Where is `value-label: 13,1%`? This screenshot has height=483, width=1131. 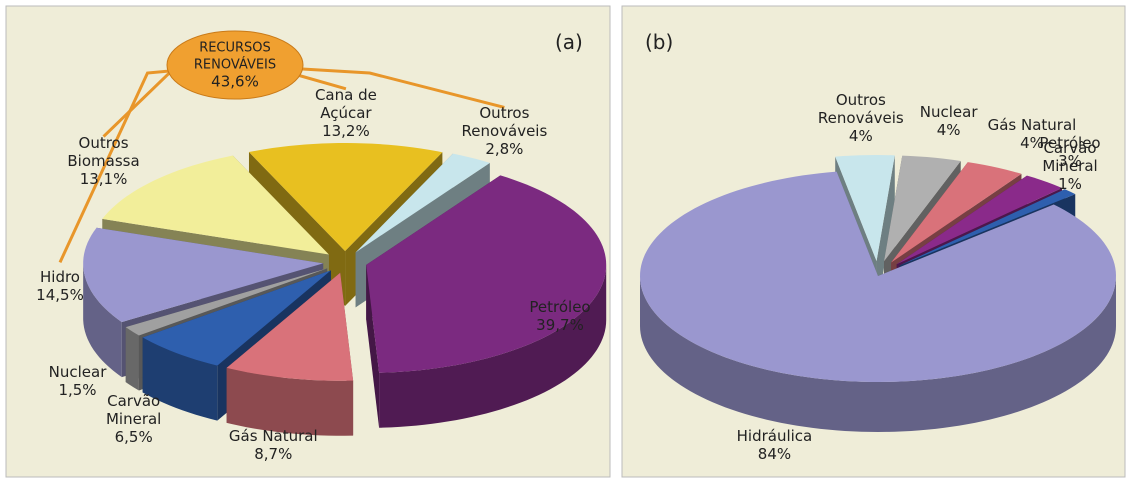 value-label: 13,1% is located at coordinates (103, 178).